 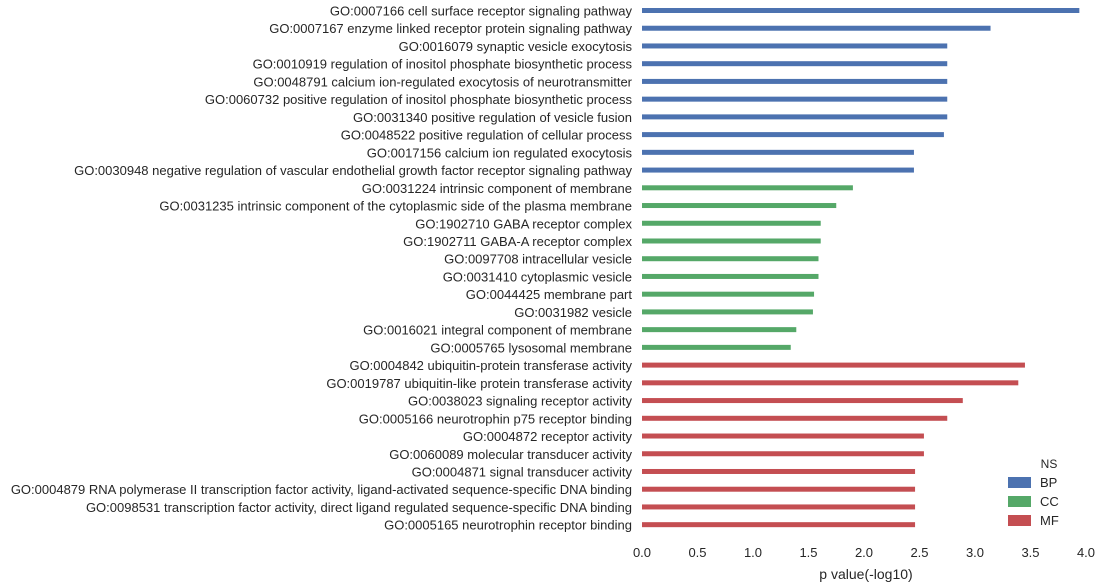 What do you see at coordinates (1019, 520) in the screenshot?
I see `legend-swatch-mf` at bounding box center [1019, 520].